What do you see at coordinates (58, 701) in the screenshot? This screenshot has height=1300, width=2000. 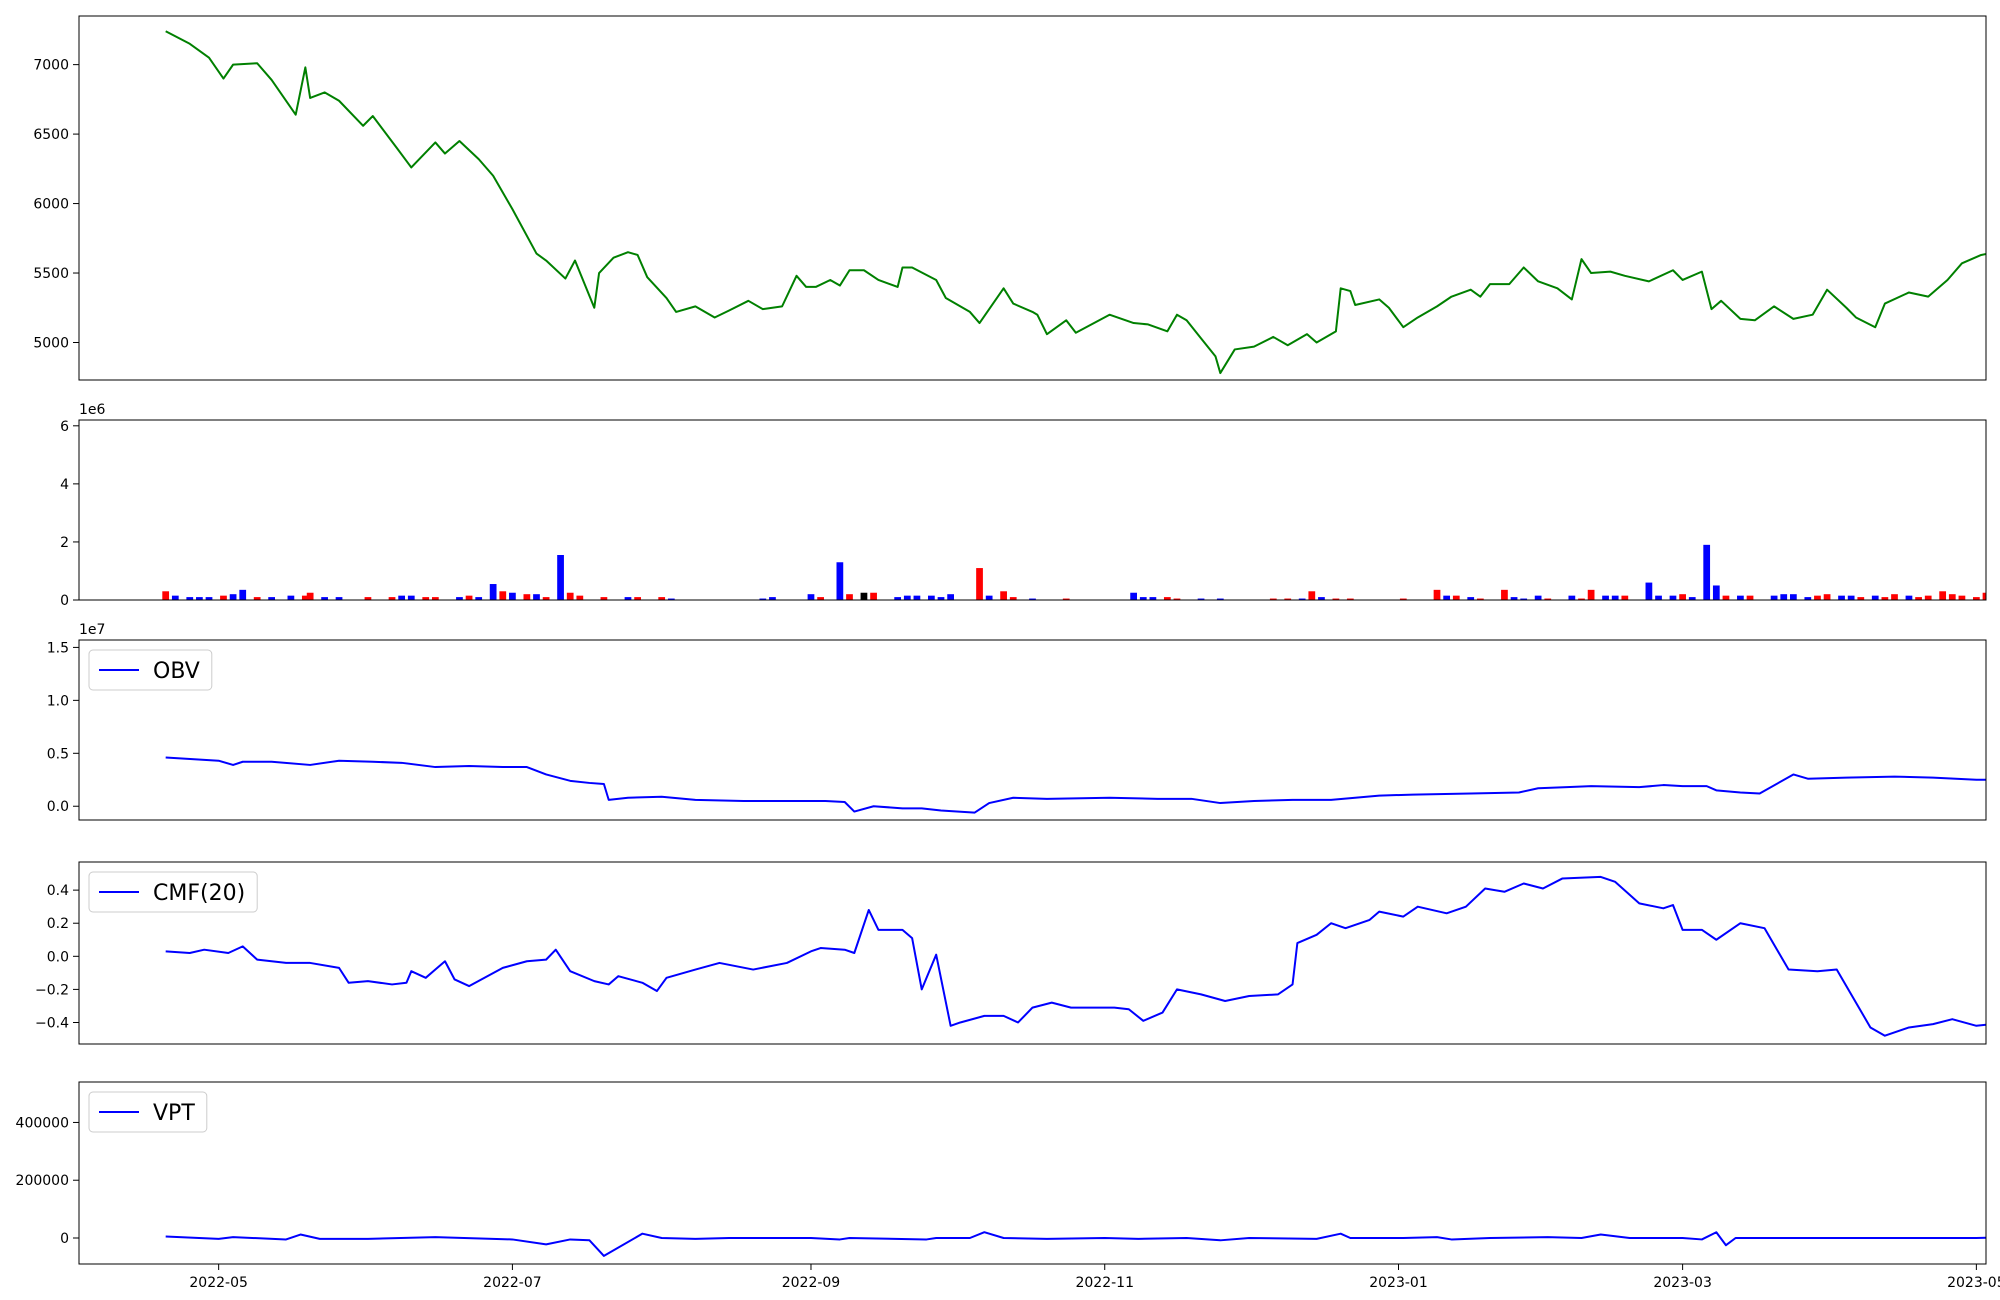 I see `obv-y-tick-label: 1.0` at bounding box center [58, 701].